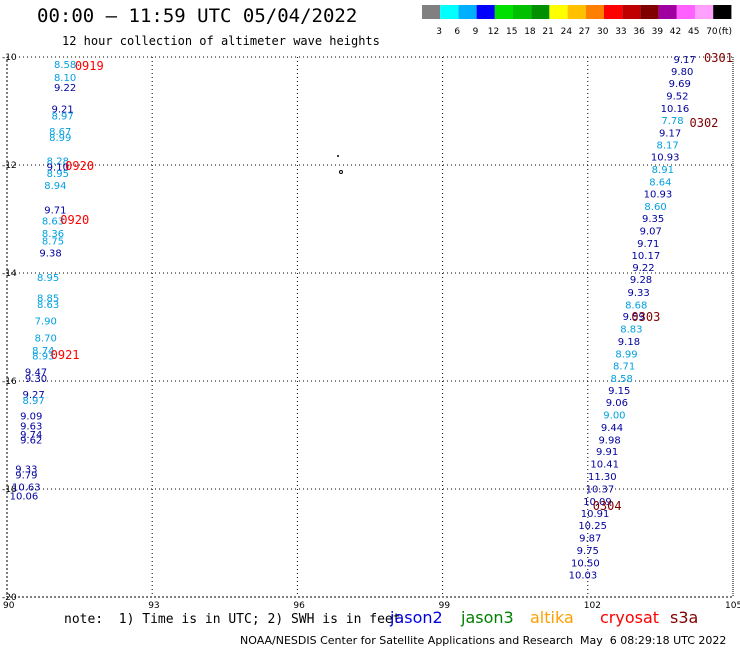 This screenshot has width=740, height=650. I want to click on color-scale-label: (ft), so click(725, 32).